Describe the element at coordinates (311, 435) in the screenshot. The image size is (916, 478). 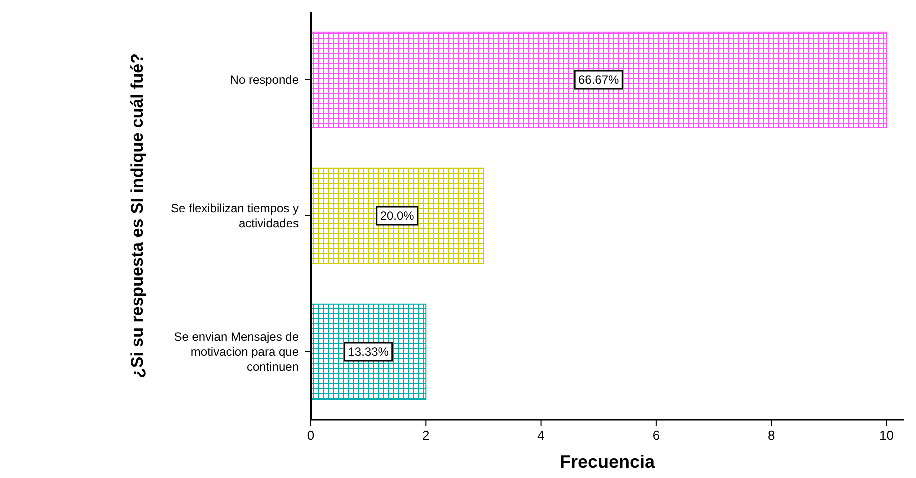
I see `x-tick-label: 0` at that location.